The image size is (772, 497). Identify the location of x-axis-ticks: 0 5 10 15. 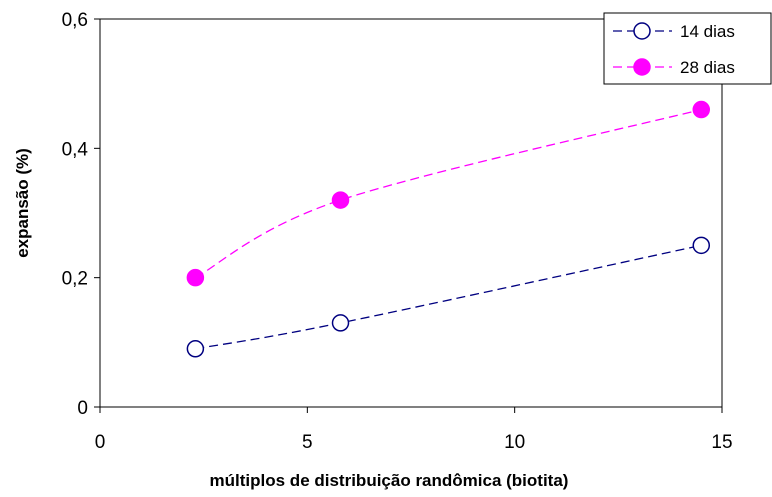
(414, 430).